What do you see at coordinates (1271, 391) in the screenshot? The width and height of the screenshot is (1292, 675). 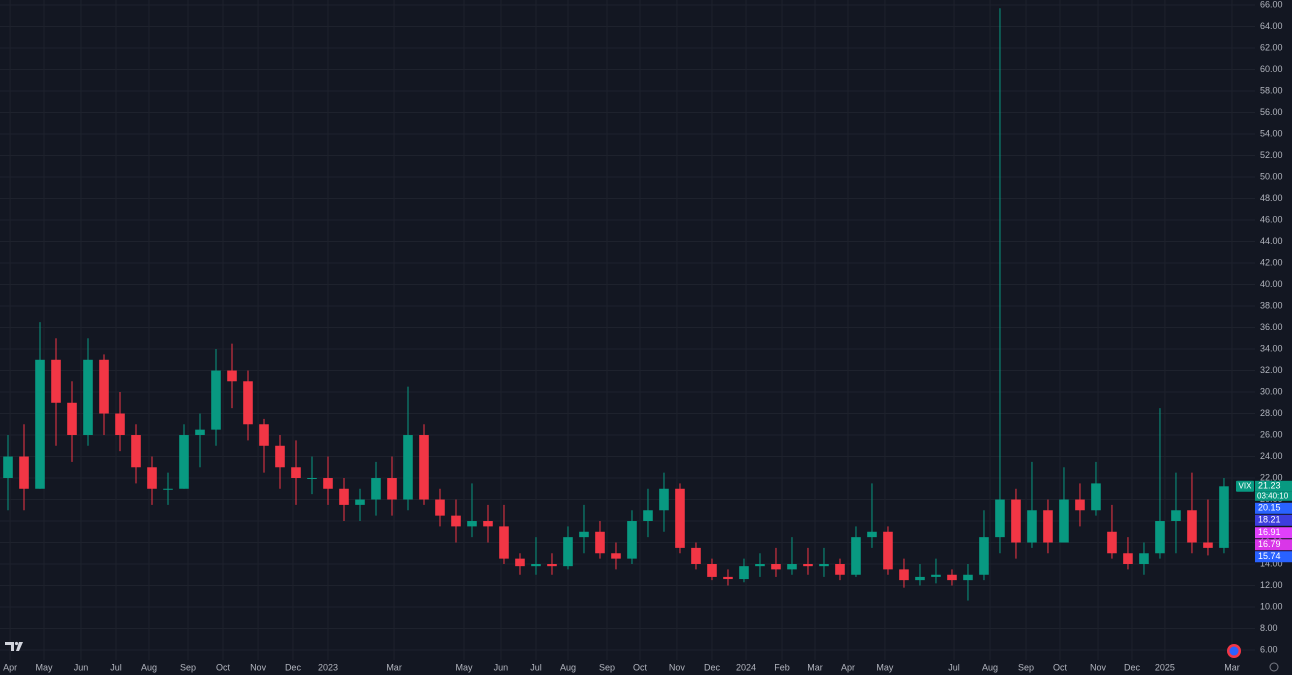 I see `y-tick-label: 30.00` at bounding box center [1271, 391].